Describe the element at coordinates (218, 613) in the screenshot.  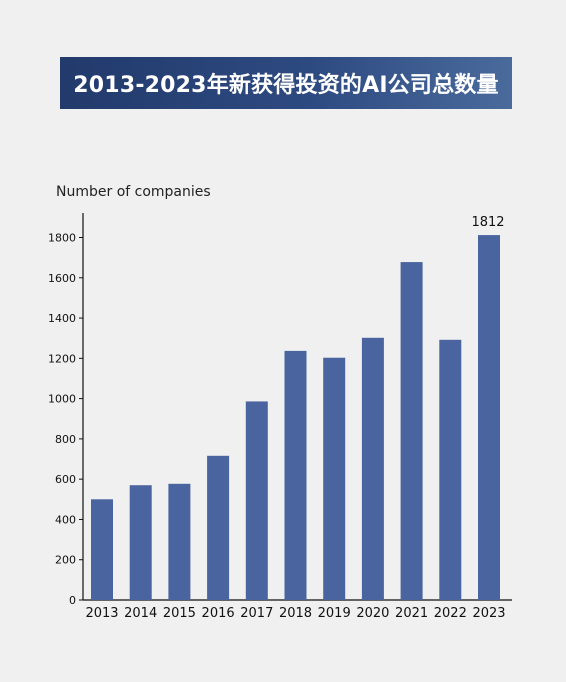
I see `x-tick-label: 2016` at that location.